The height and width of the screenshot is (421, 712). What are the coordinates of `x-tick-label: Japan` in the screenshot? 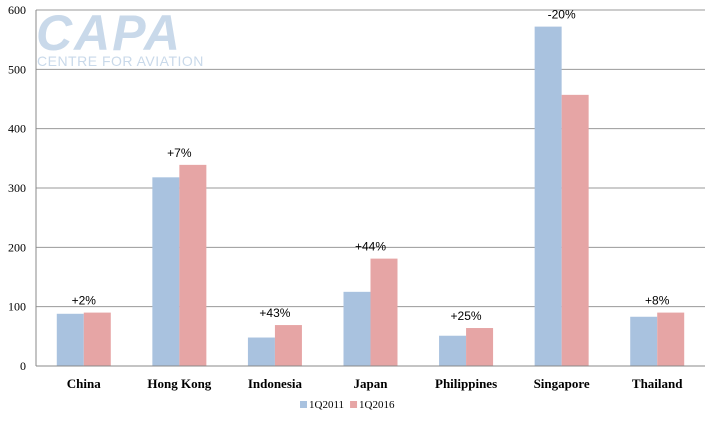 It's located at (371, 383).